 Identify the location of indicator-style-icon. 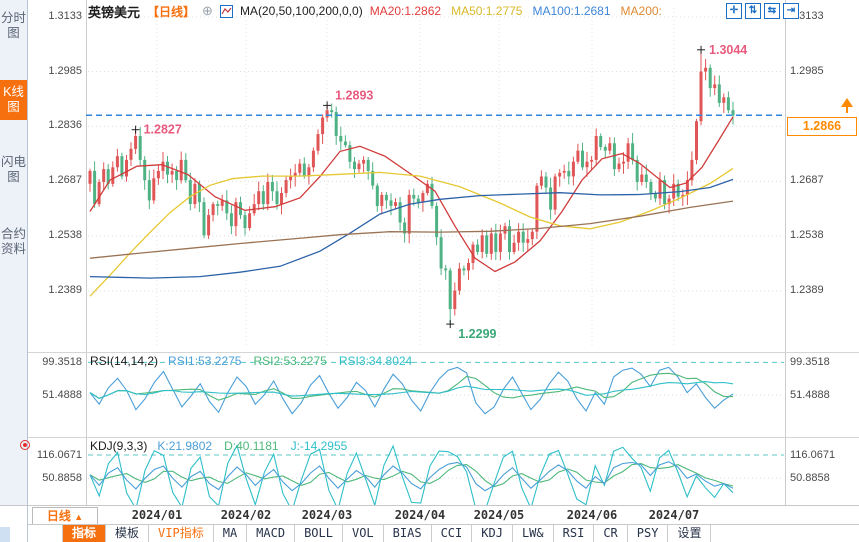
(226, 11).